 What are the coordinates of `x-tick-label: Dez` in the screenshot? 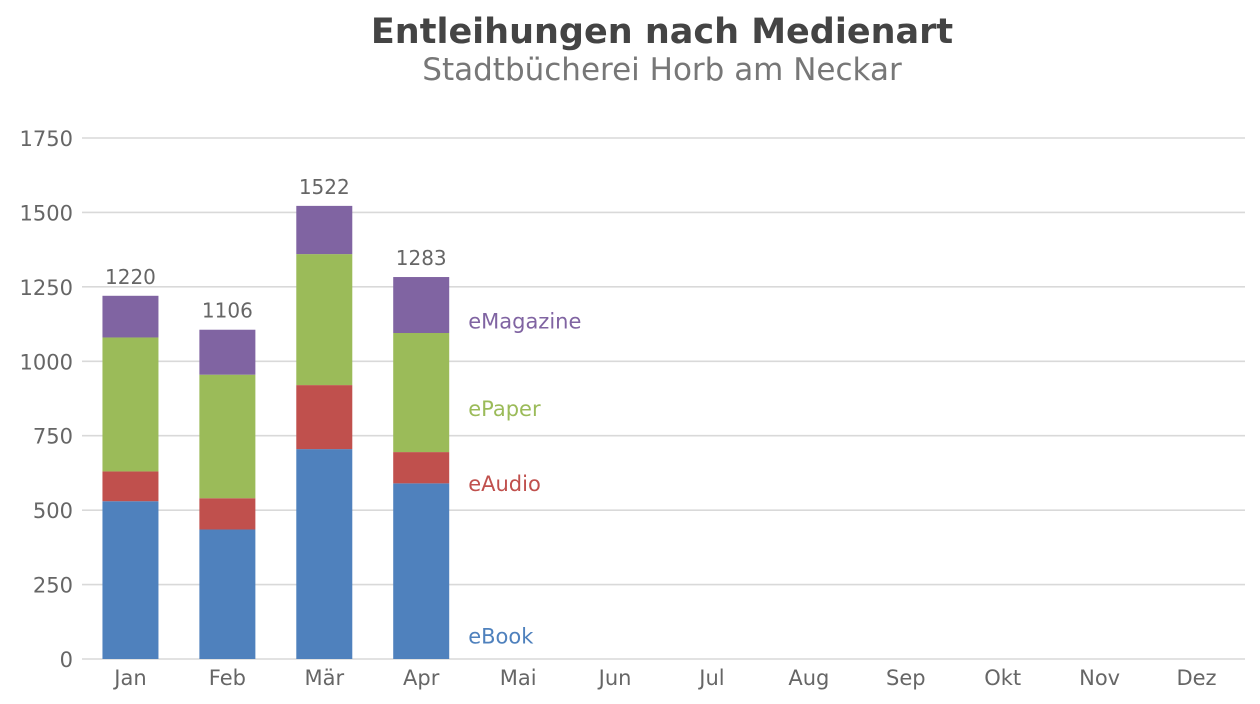 It's located at (1196, 678).